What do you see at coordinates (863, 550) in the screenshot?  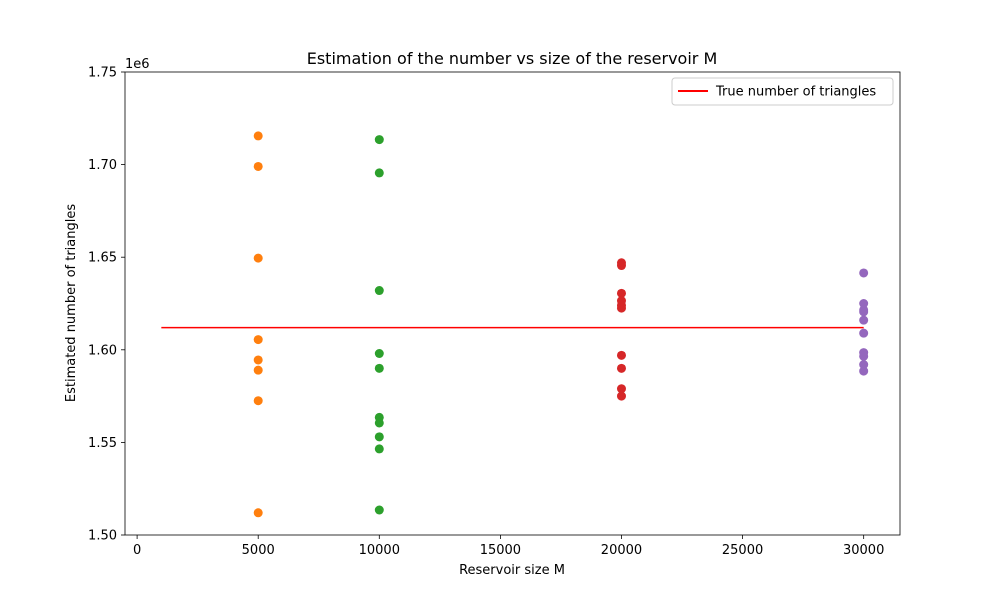 I see `x-tick-label: 30000` at bounding box center [863, 550].